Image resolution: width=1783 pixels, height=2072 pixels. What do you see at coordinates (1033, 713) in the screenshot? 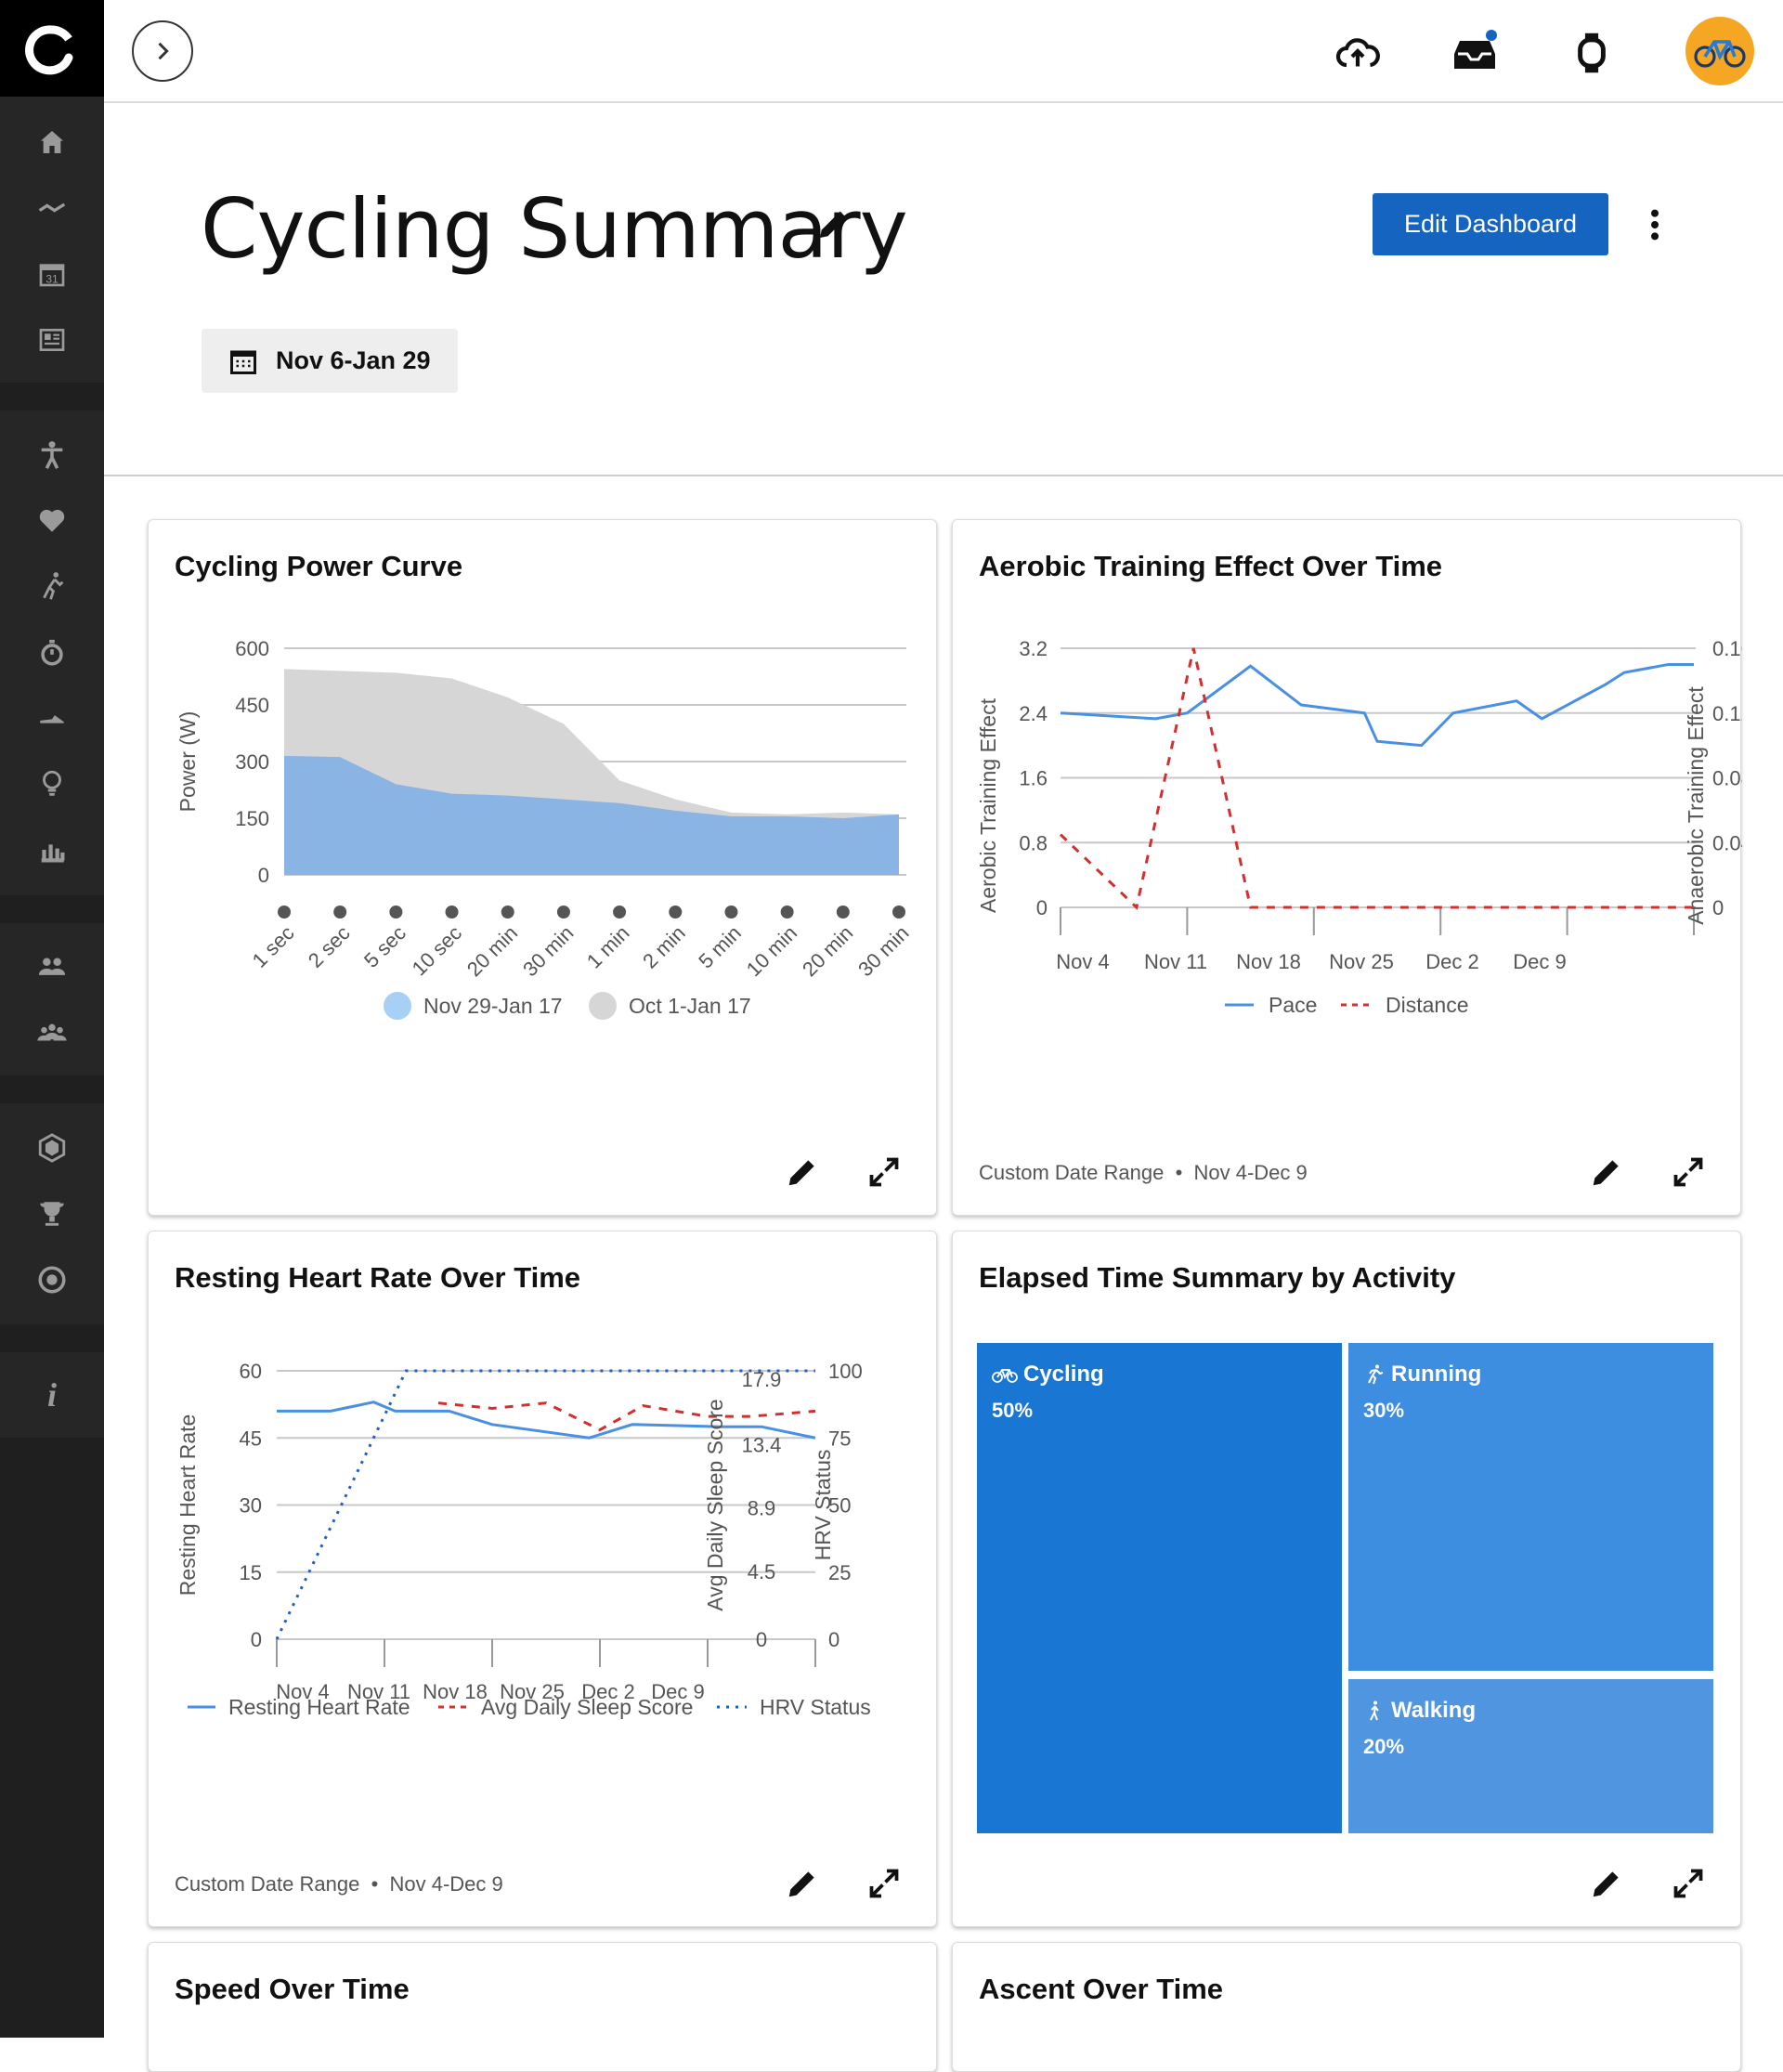
I see `y-tick-label: 2.4` at bounding box center [1033, 713].